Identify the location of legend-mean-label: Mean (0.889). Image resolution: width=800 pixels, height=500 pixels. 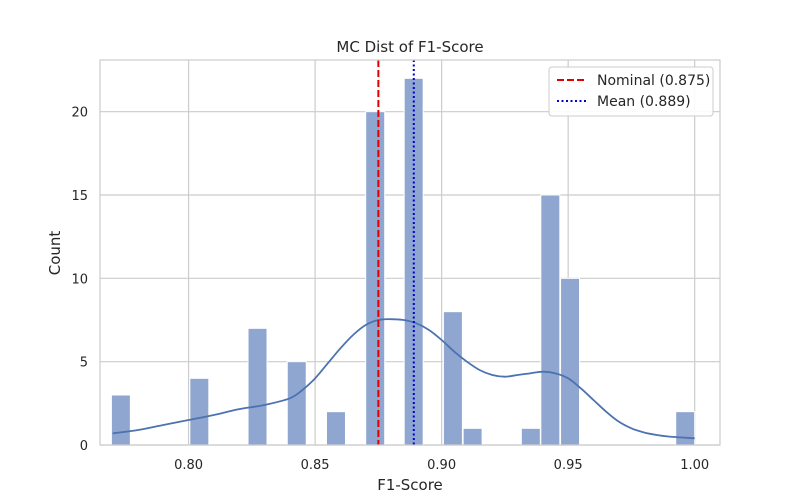
(644, 102).